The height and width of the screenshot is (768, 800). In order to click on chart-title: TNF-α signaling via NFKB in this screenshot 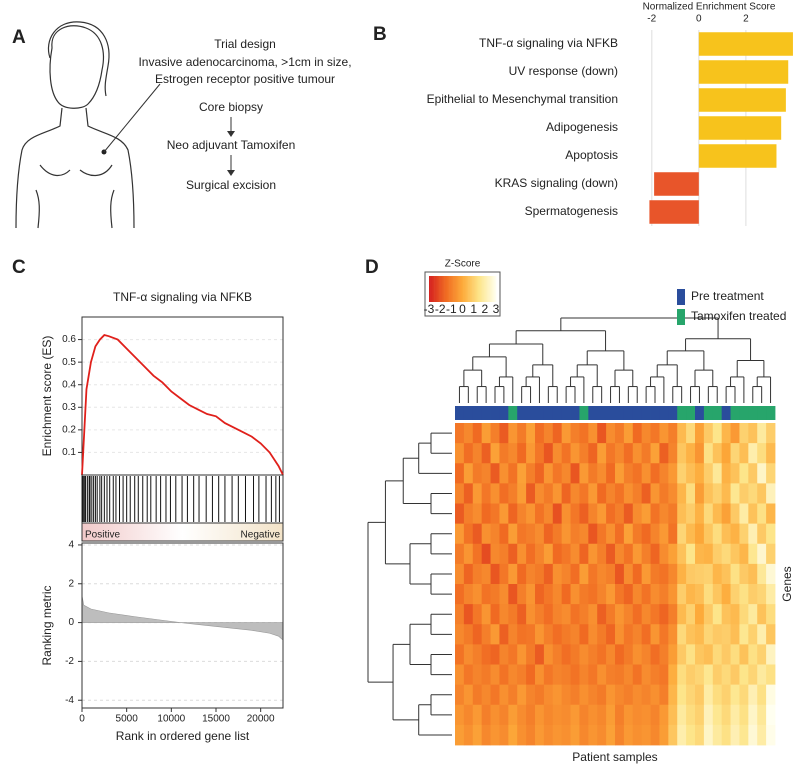, I will do `click(182, 297)`.